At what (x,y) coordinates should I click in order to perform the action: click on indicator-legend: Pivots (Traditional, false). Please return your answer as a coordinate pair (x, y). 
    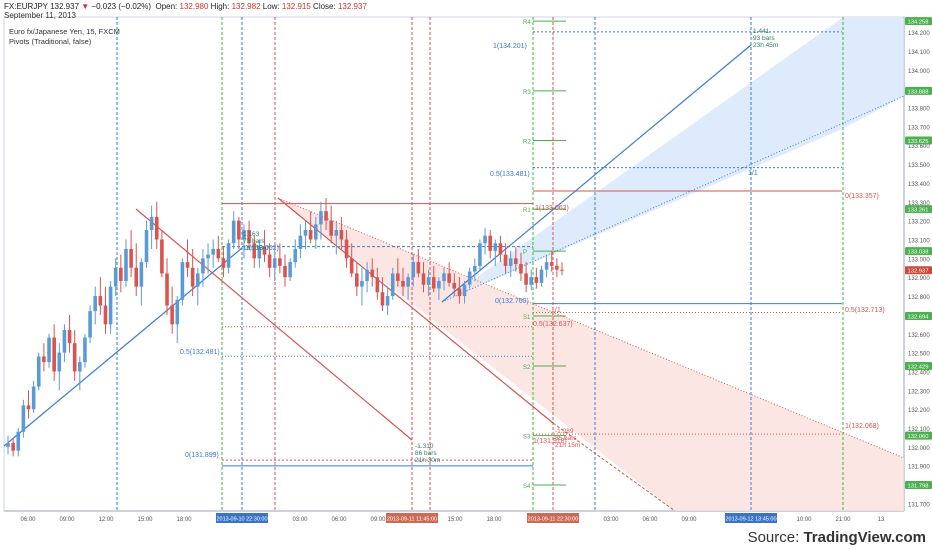
    Looking at the image, I should click on (50, 41).